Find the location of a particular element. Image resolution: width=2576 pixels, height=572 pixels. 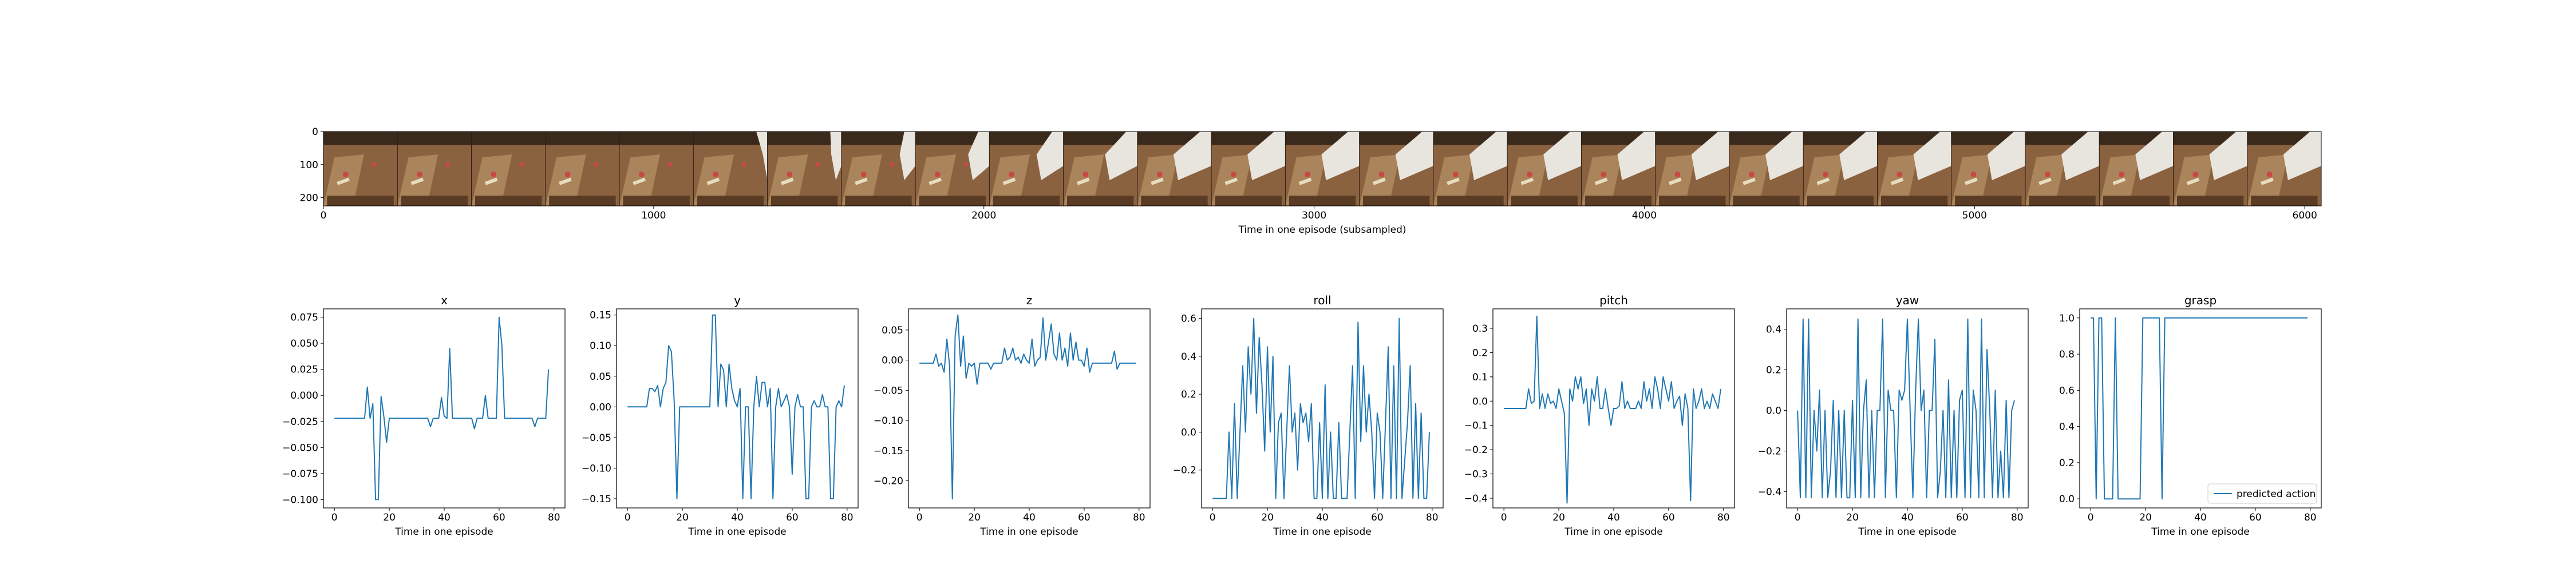

frames-y-tick-label: 100 is located at coordinates (309, 165).